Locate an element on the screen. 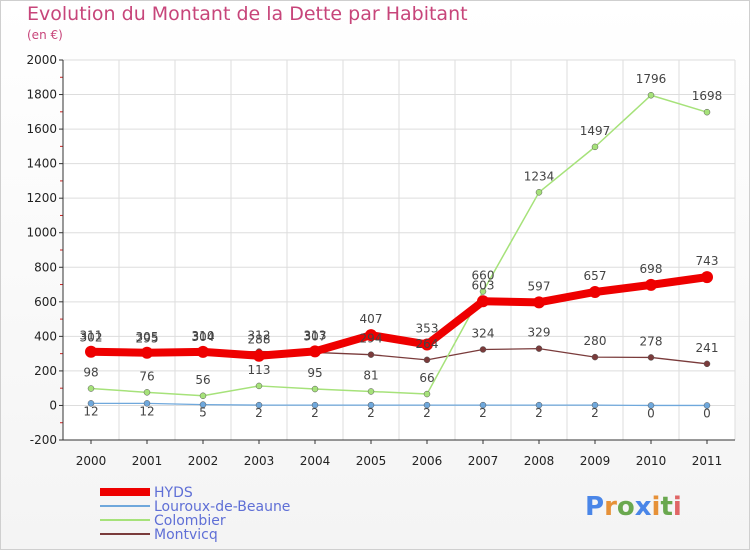 Image resolution: width=750 pixels, height=550 pixels. x-tick-label: 2001 is located at coordinates (147, 461).